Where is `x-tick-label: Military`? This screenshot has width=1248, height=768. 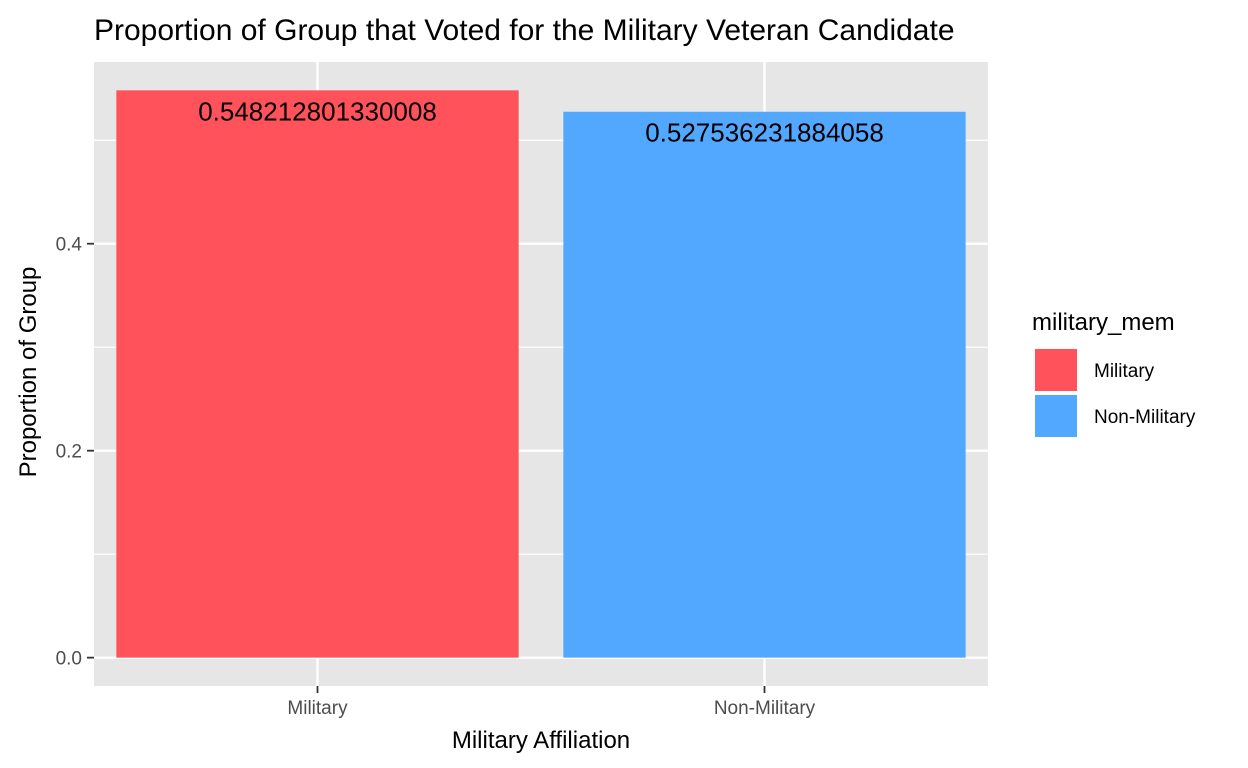
x-tick-label: Military is located at coordinates (317, 708).